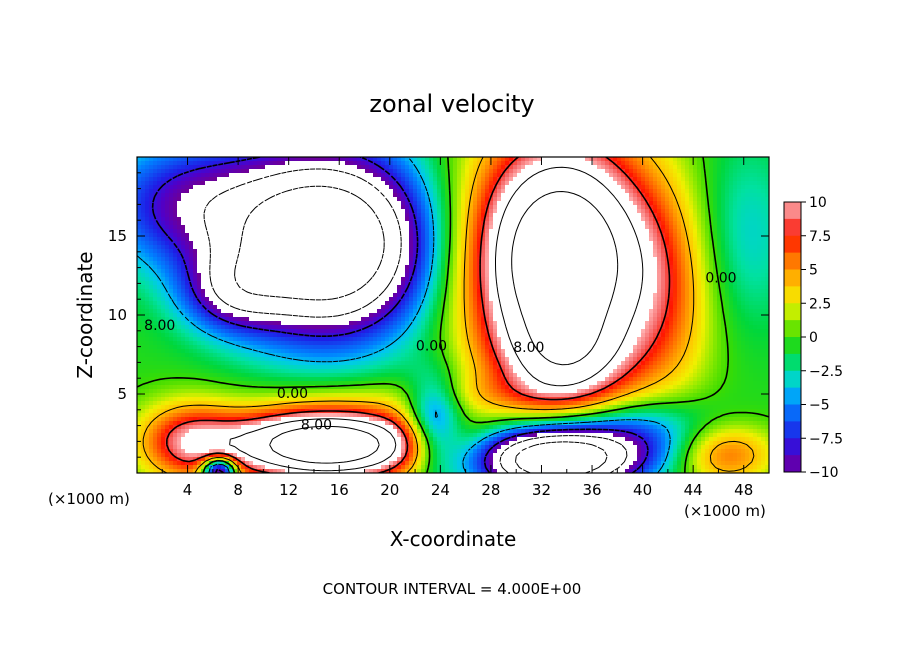  I want to click on colorbar-tick-label: 0, so click(813, 338).